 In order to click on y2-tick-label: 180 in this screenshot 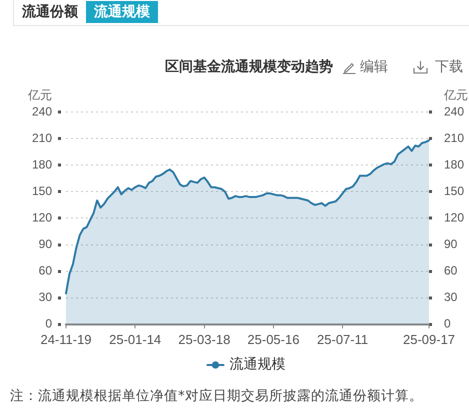, I will do `click(454, 164)`.